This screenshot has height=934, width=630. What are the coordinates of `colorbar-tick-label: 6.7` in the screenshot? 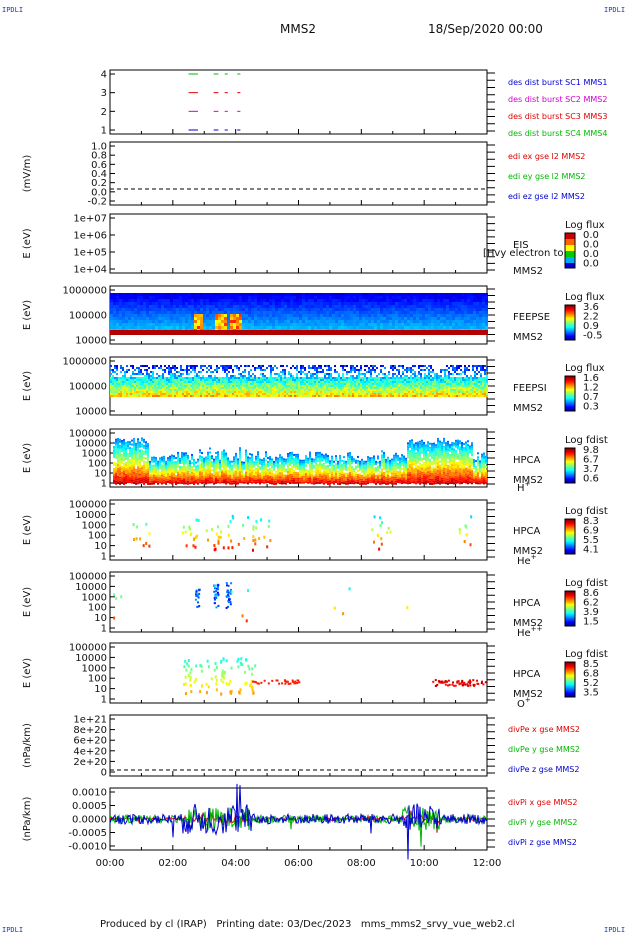 It's located at (591, 460).